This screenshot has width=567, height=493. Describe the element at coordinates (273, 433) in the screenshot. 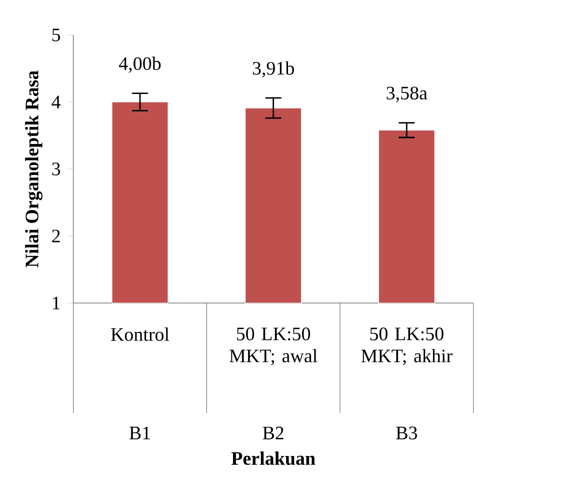

I see `text: B2` at that location.